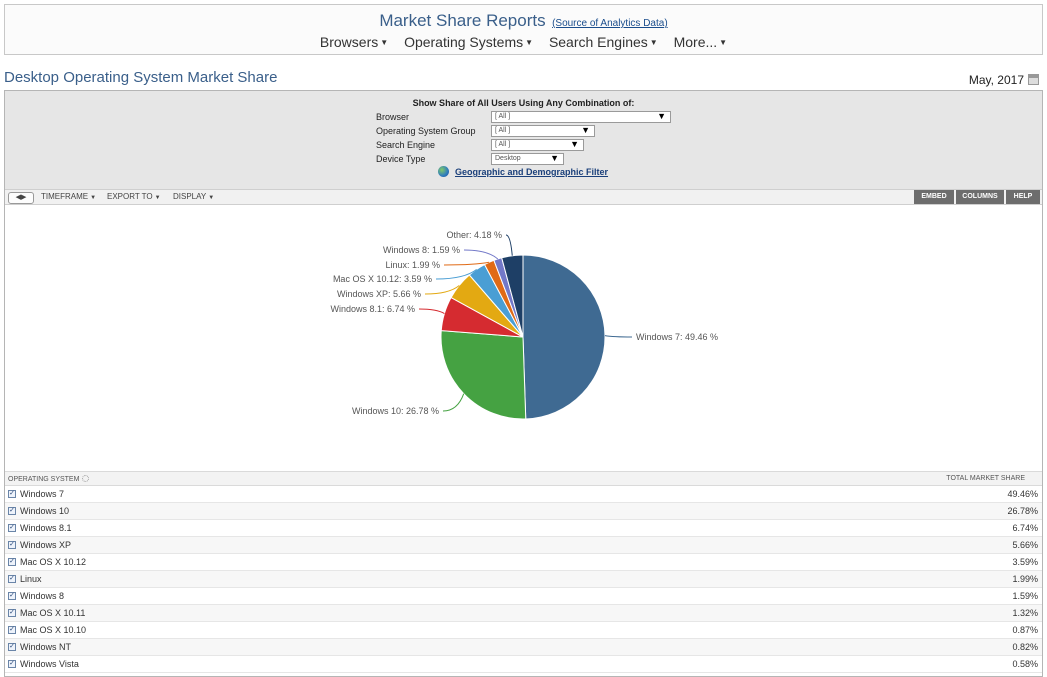  What do you see at coordinates (46, 545) in the screenshot?
I see `row-os-name: Windows XP` at bounding box center [46, 545].